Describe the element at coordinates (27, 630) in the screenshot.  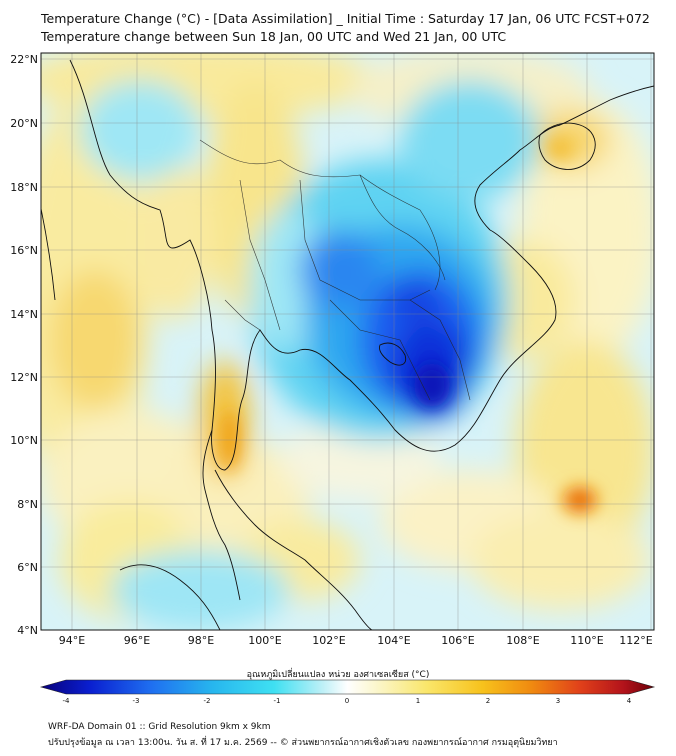
I see `lat-label-4: 4°N` at that location.